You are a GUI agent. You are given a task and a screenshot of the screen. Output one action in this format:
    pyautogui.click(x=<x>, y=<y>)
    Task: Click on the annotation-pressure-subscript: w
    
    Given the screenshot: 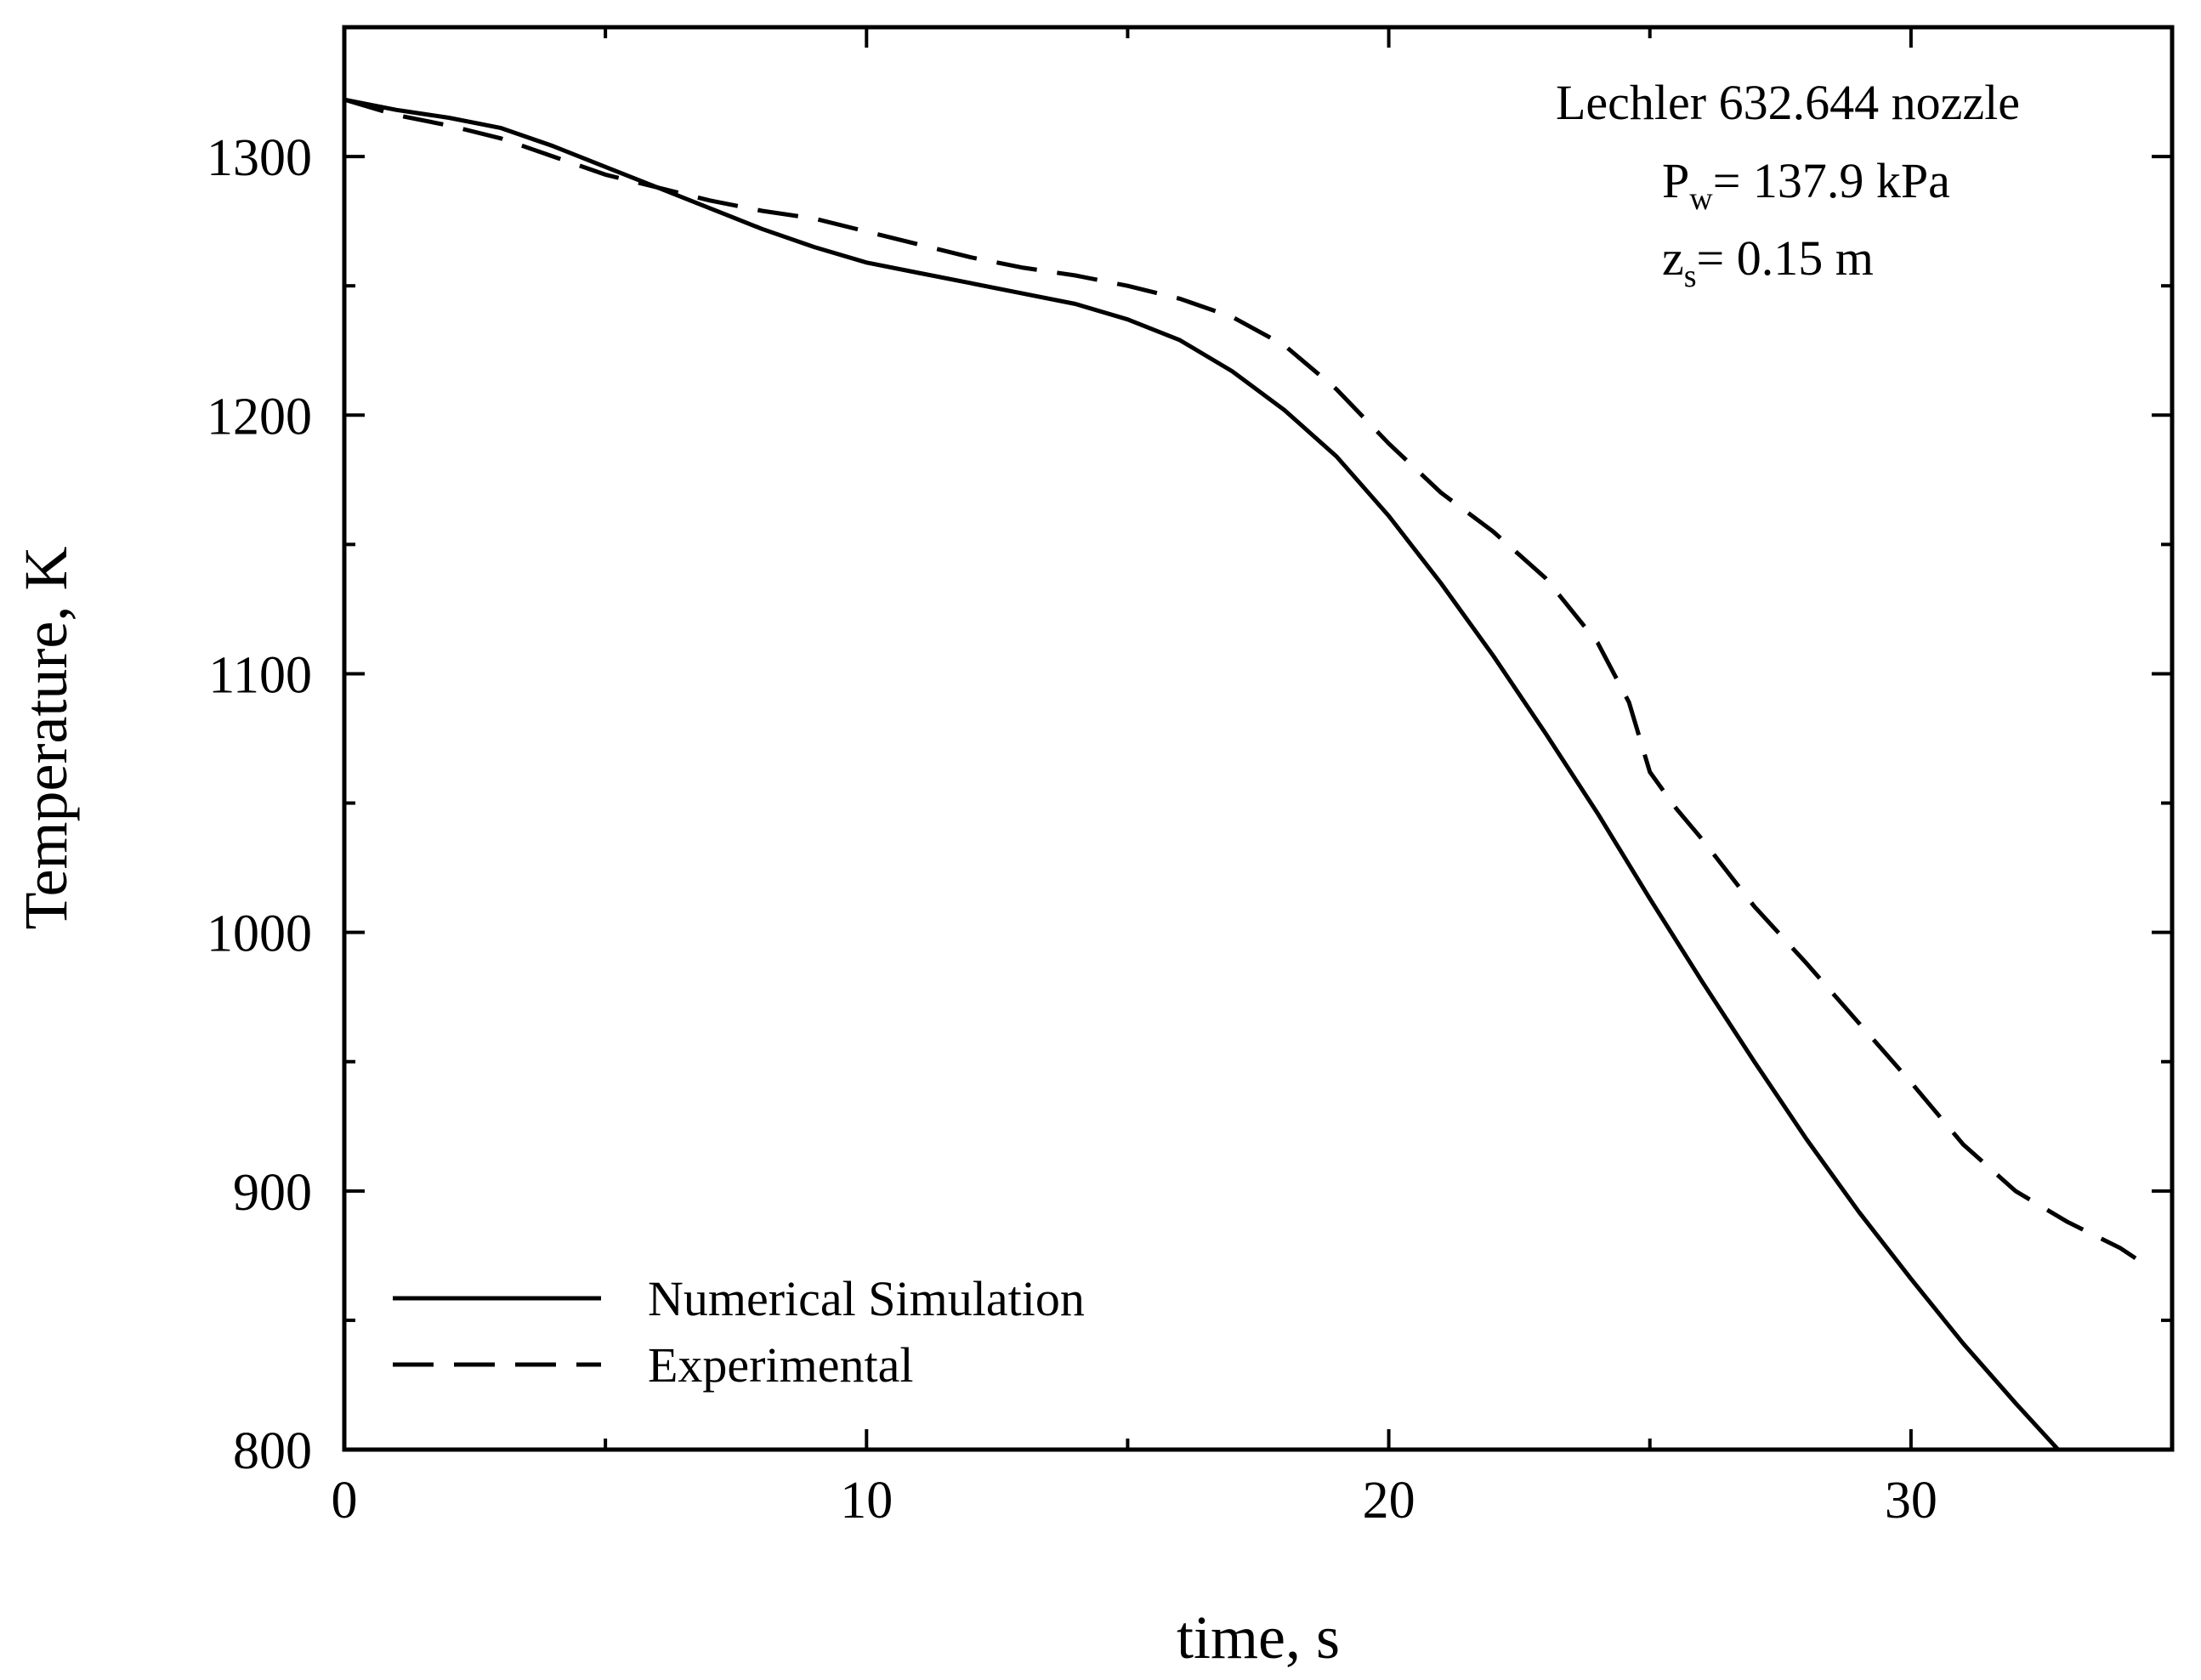 What is the action you would take?
    pyautogui.click(x=1701, y=199)
    